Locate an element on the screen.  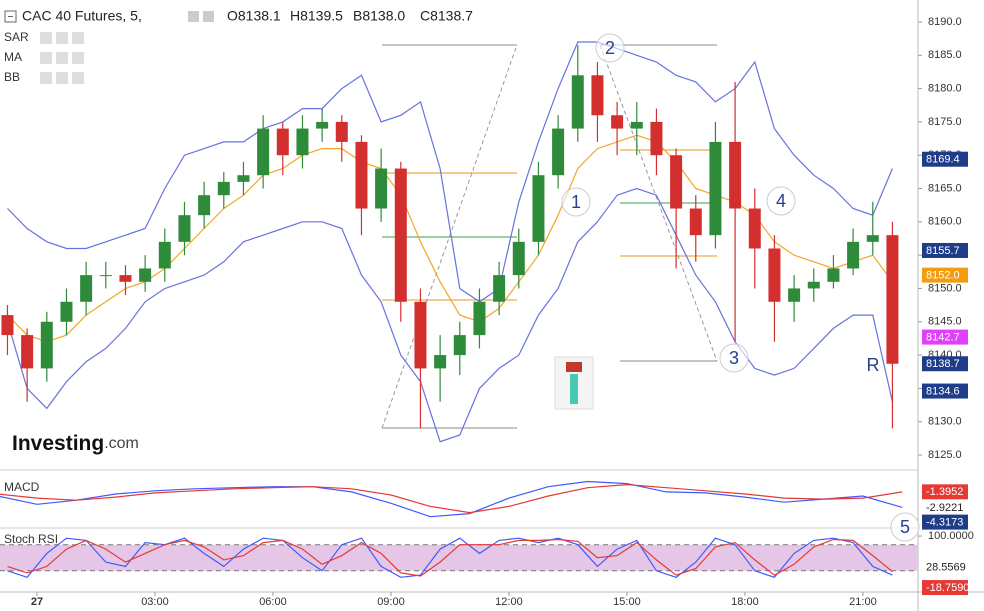
indicator-label: SAR is located at coordinates (16, 37).